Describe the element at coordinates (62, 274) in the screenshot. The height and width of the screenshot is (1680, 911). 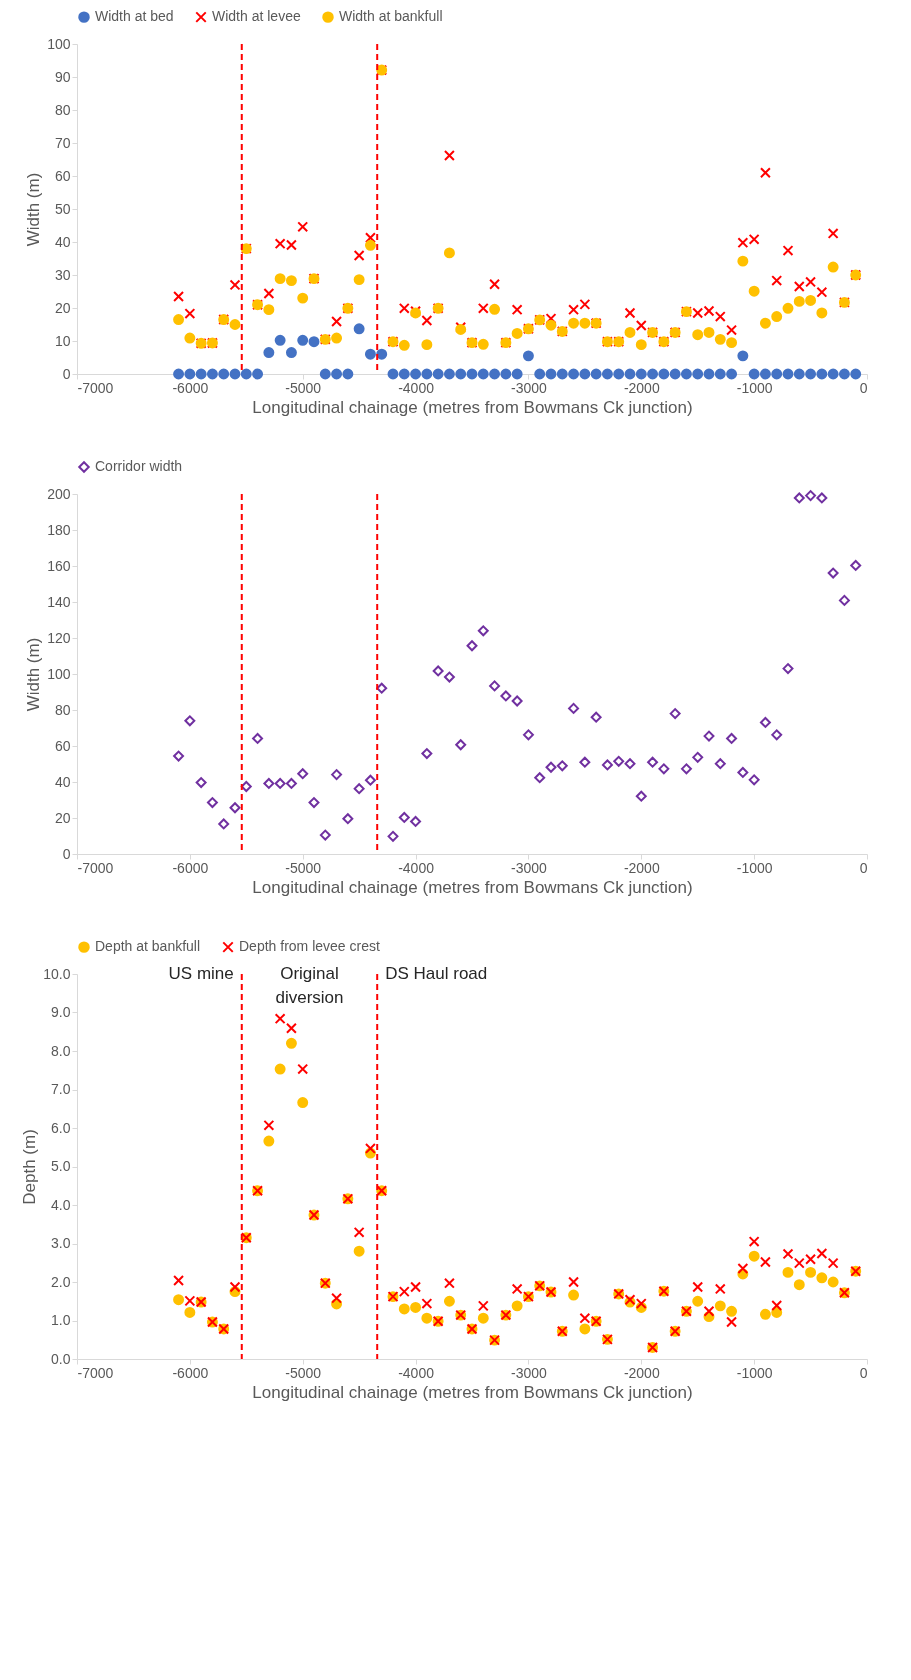
I see `y-tick-label: 30` at that location.